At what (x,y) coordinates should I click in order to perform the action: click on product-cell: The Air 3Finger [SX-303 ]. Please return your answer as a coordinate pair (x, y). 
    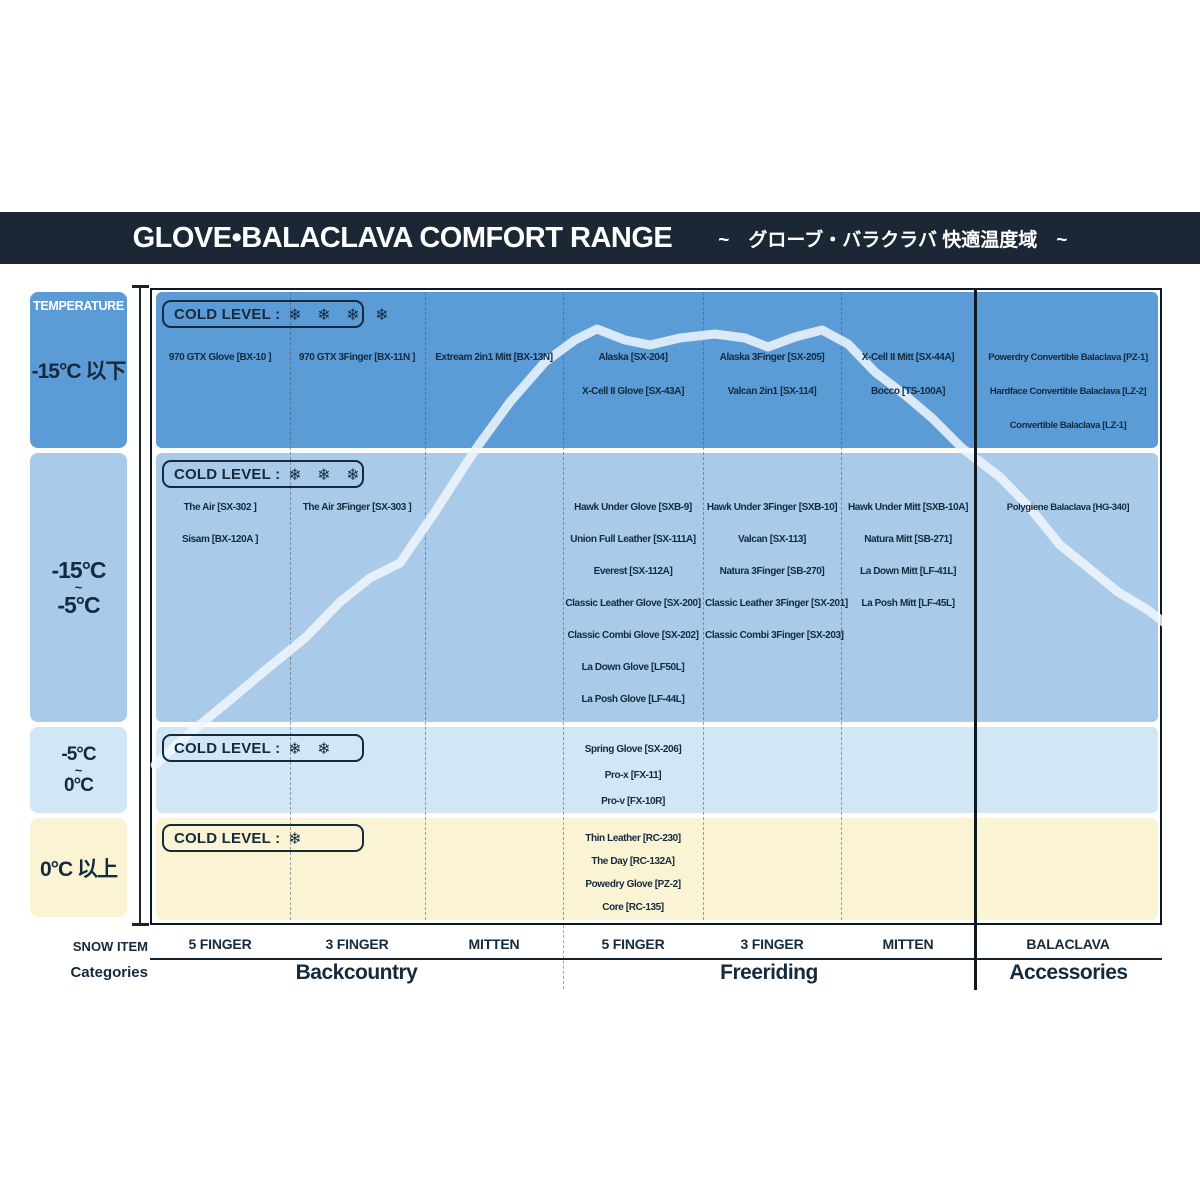
    Looking at the image, I should click on (357, 508).